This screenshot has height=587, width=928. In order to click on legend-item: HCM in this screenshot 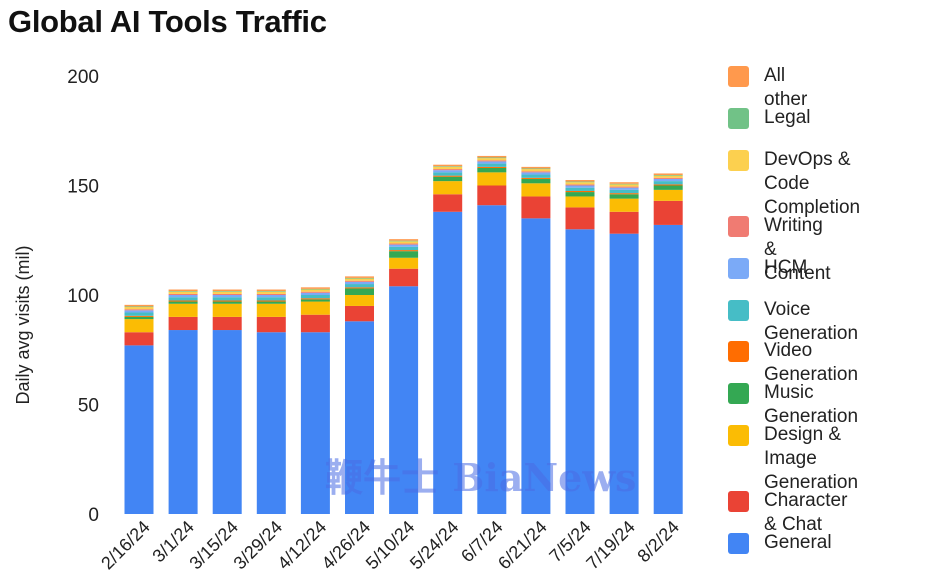, I will do `click(768, 268)`.